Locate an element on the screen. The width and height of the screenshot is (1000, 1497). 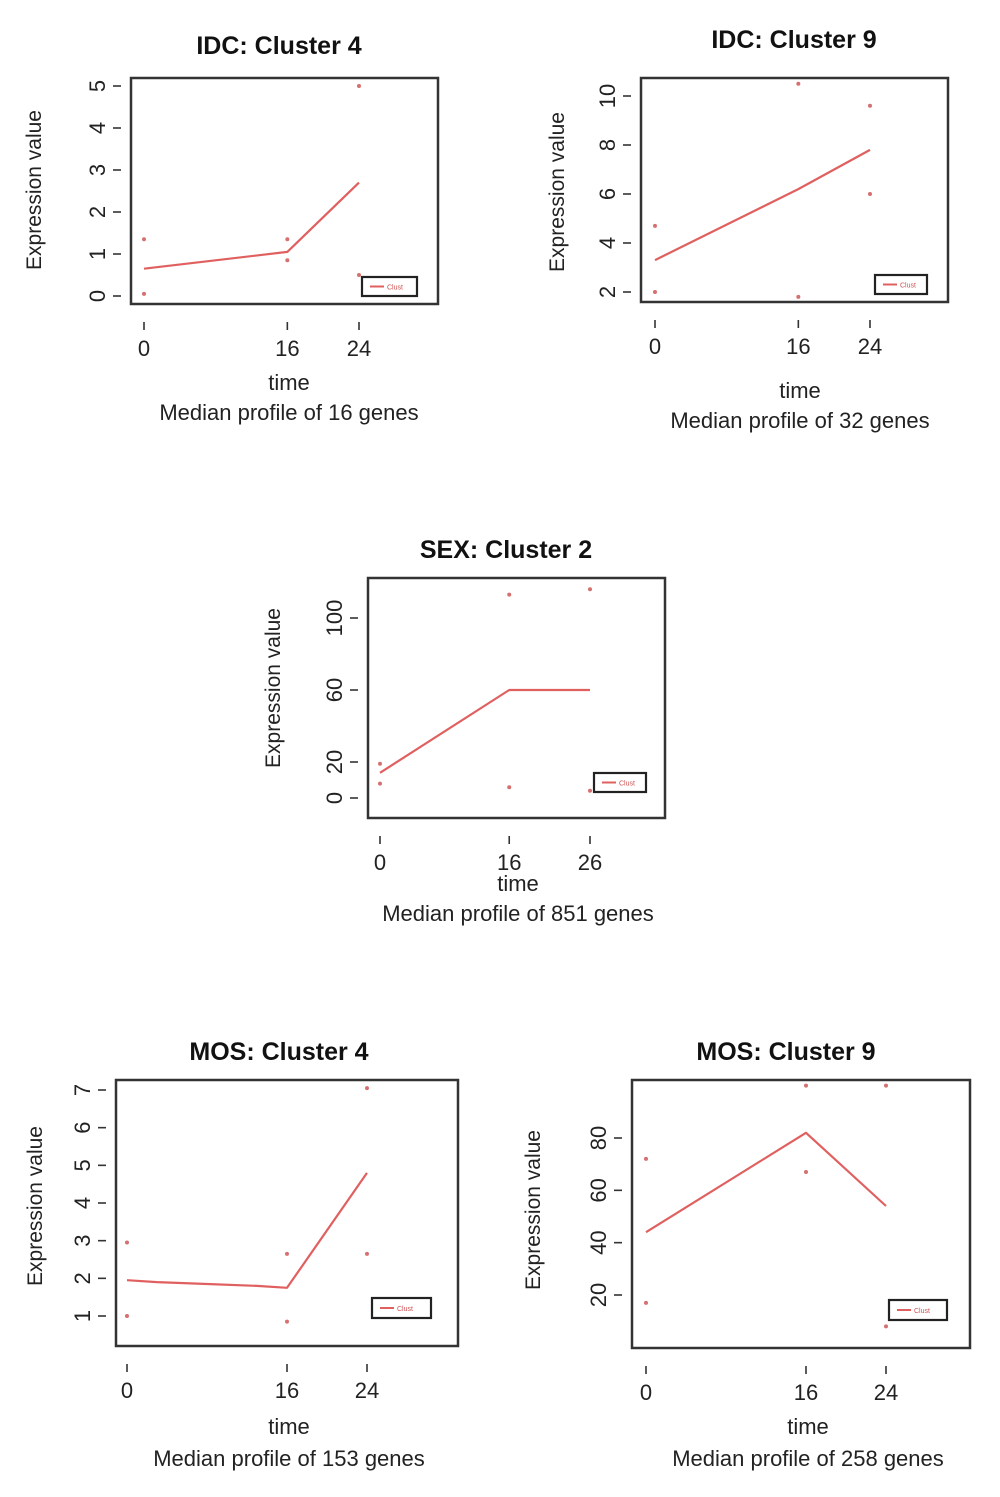
y-tick-label: 100 is located at coordinates (334, 618).